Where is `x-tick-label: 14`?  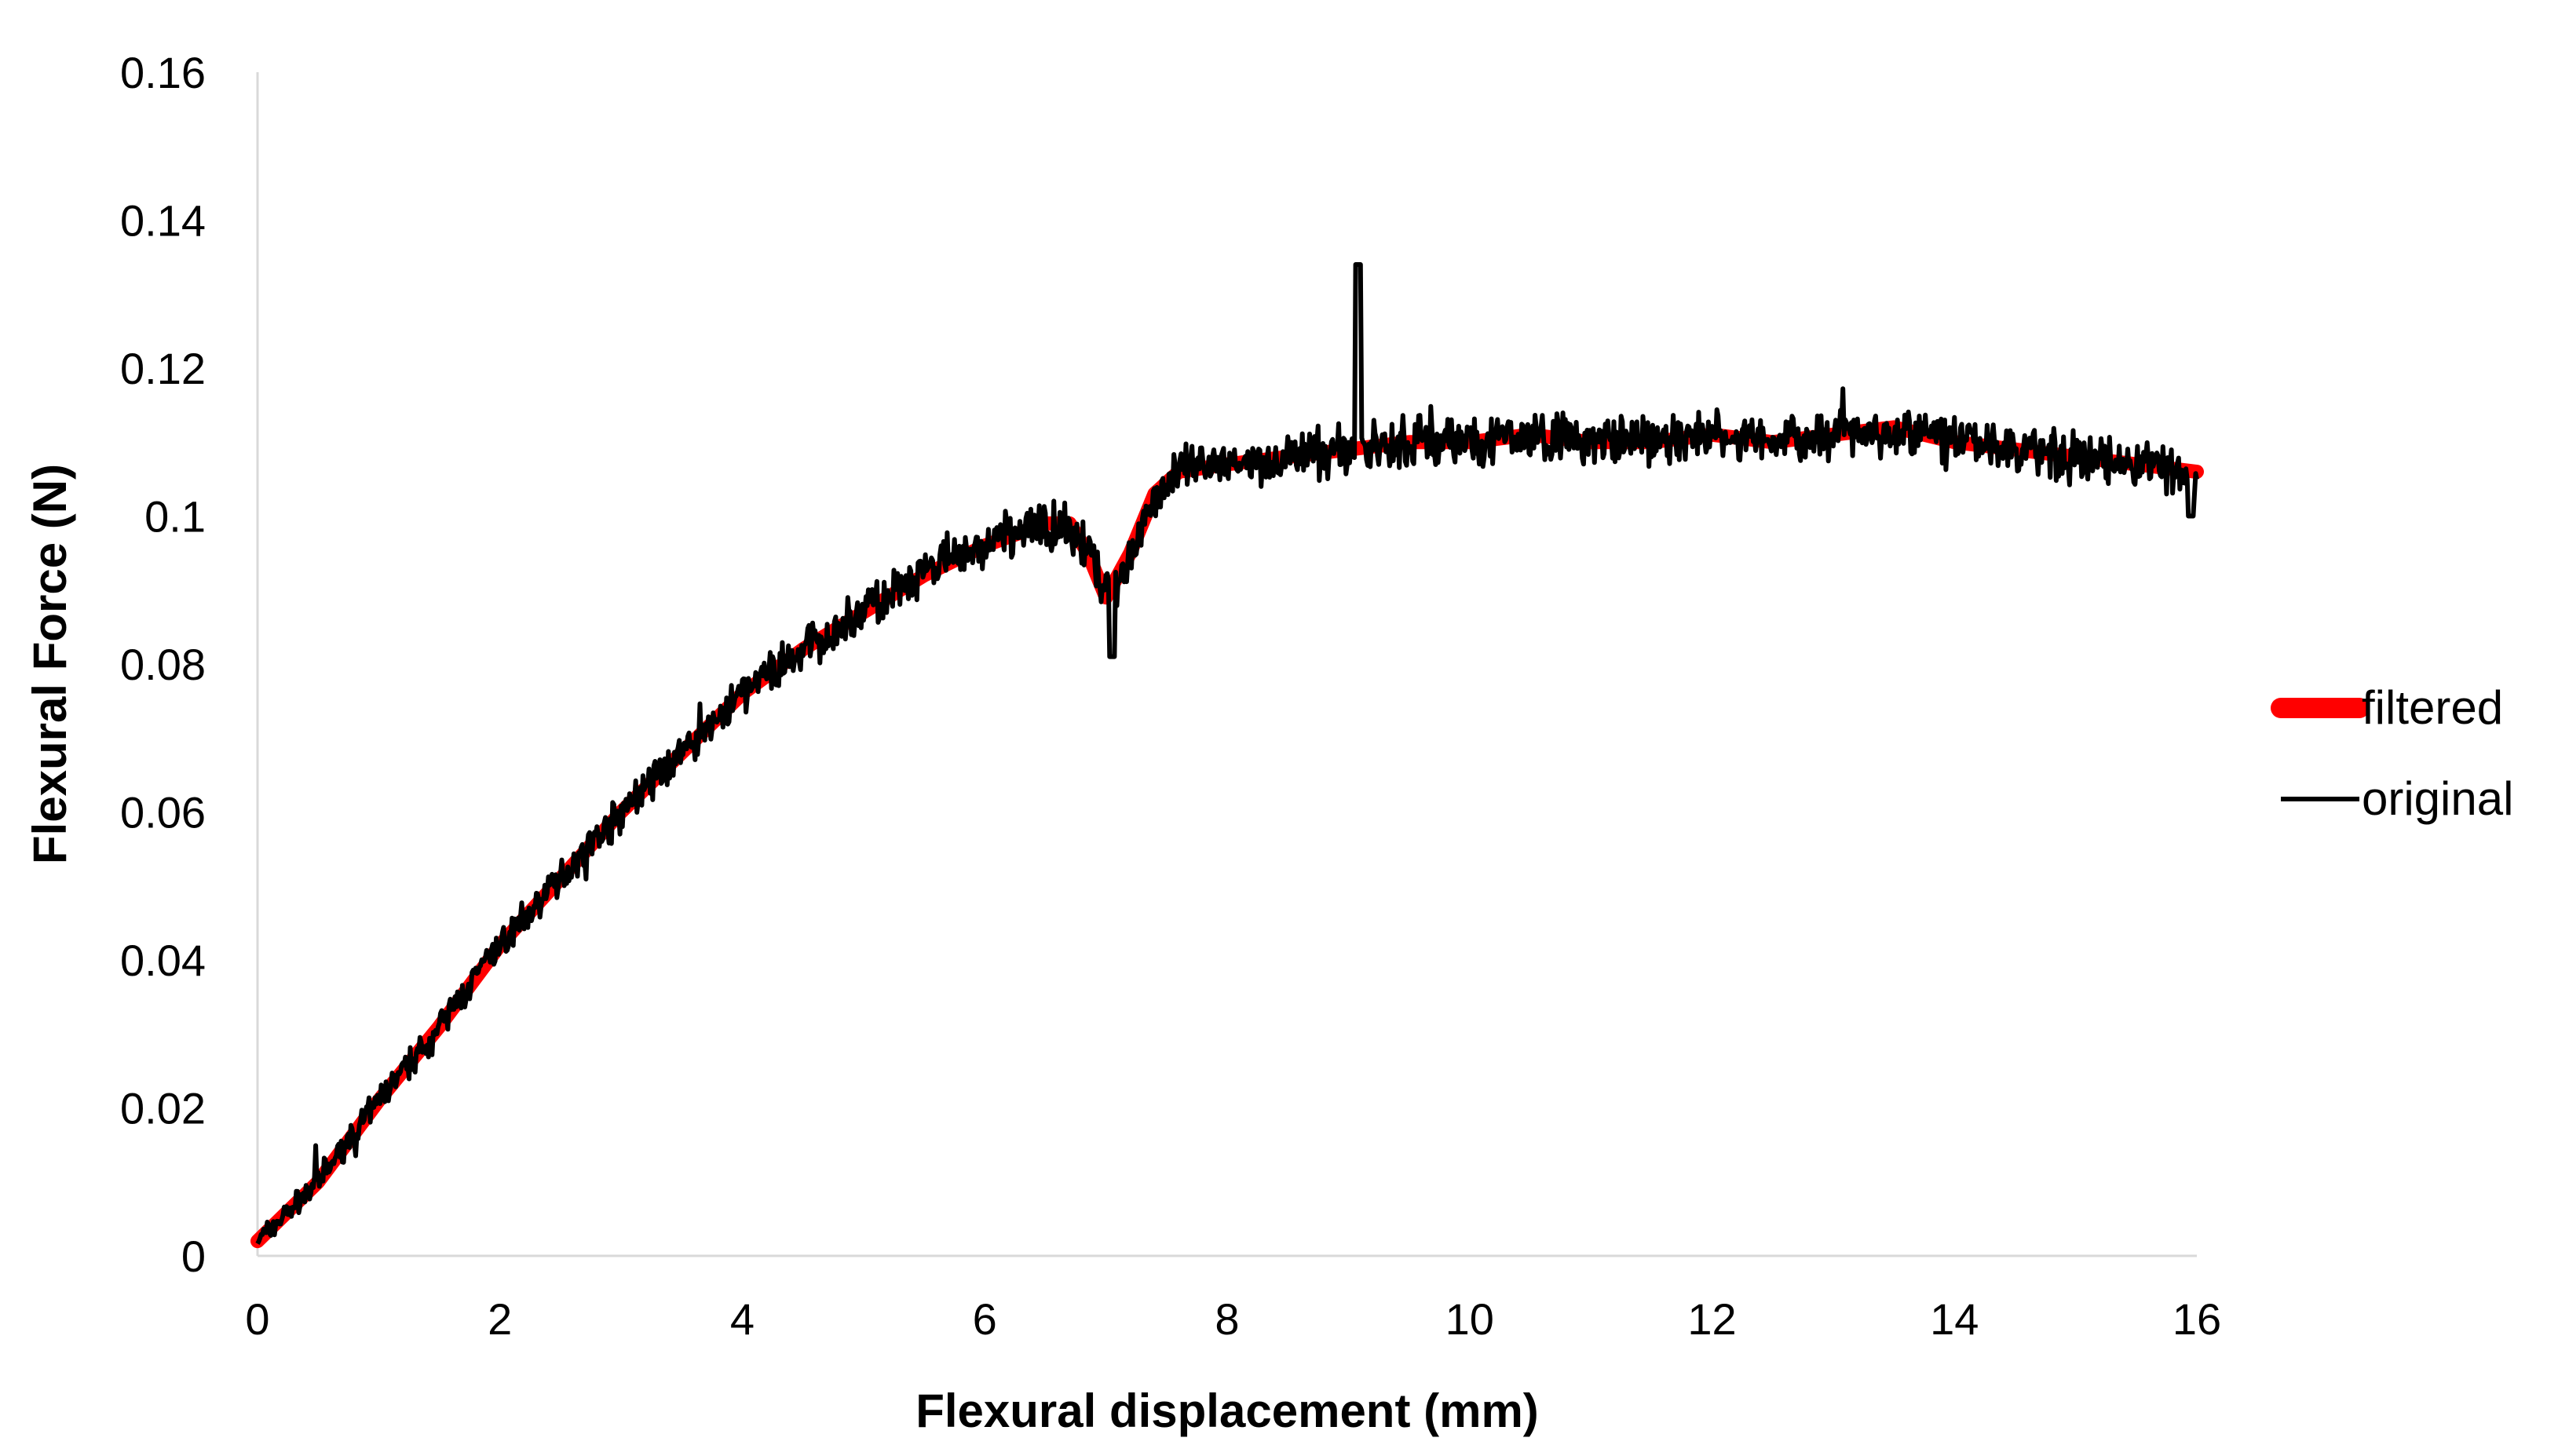 x-tick-label: 14 is located at coordinates (1955, 1319).